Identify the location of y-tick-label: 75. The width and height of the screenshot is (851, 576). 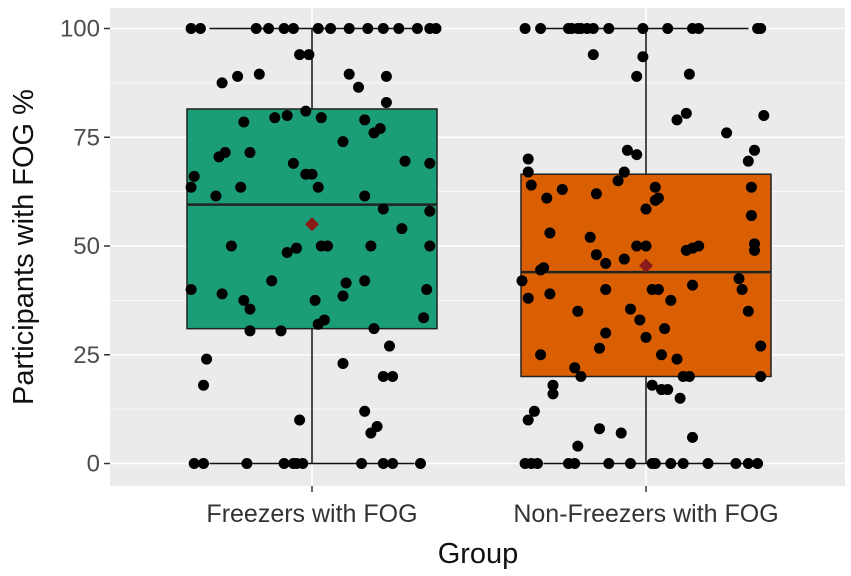
(86, 137).